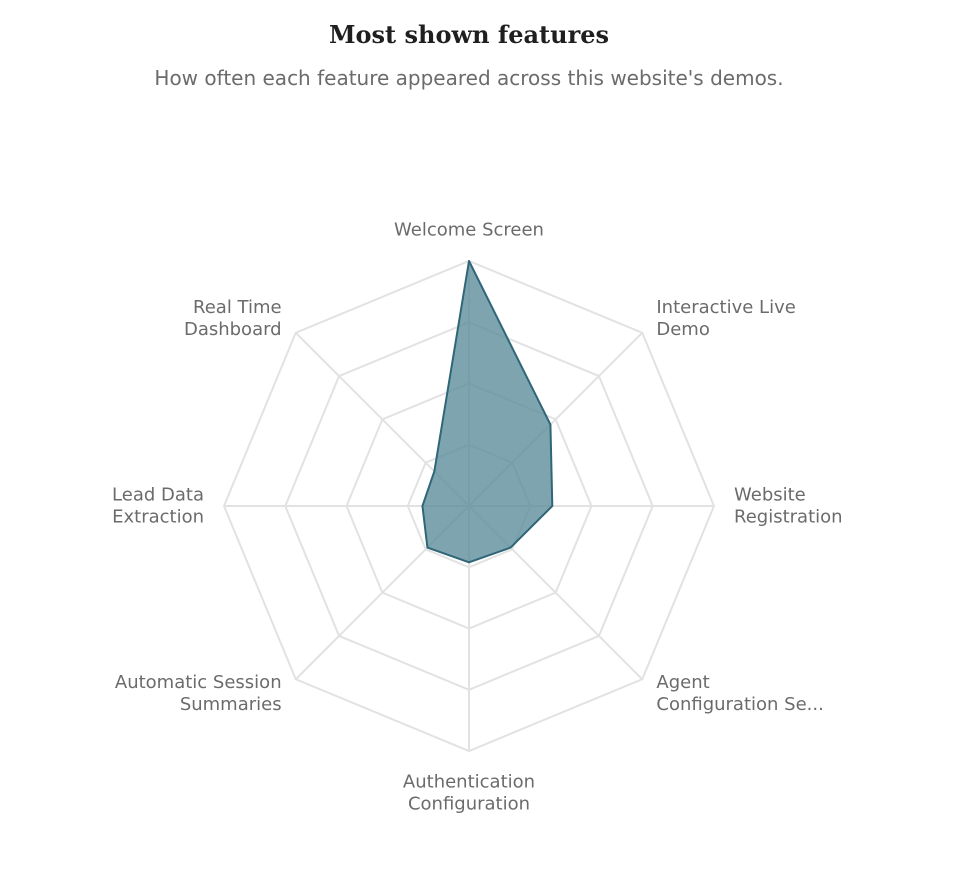  I want to click on axis-label-line: Dashboard, so click(233, 329).